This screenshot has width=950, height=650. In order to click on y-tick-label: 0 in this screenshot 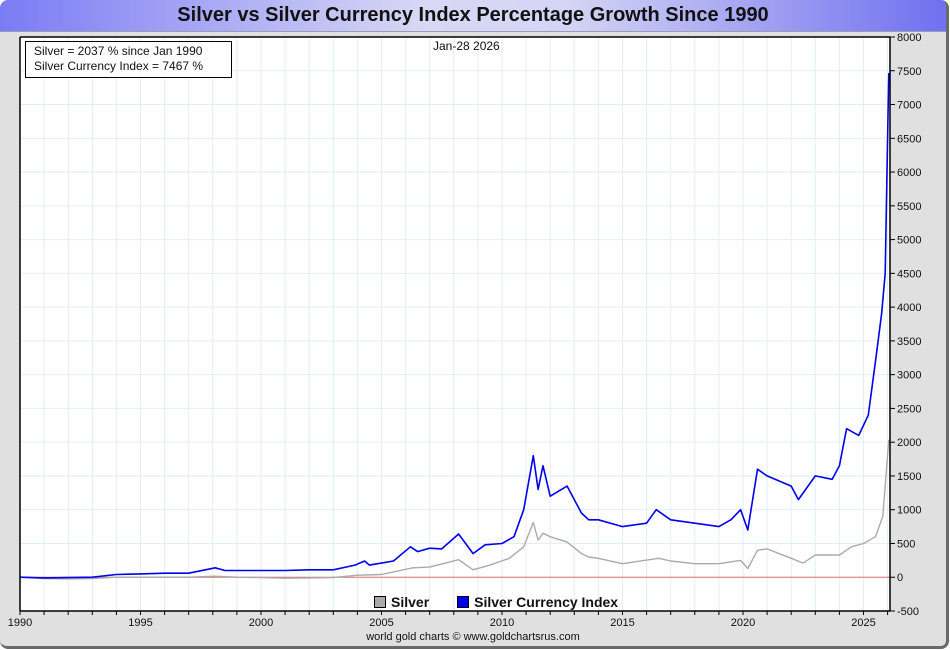, I will do `click(900, 578)`.